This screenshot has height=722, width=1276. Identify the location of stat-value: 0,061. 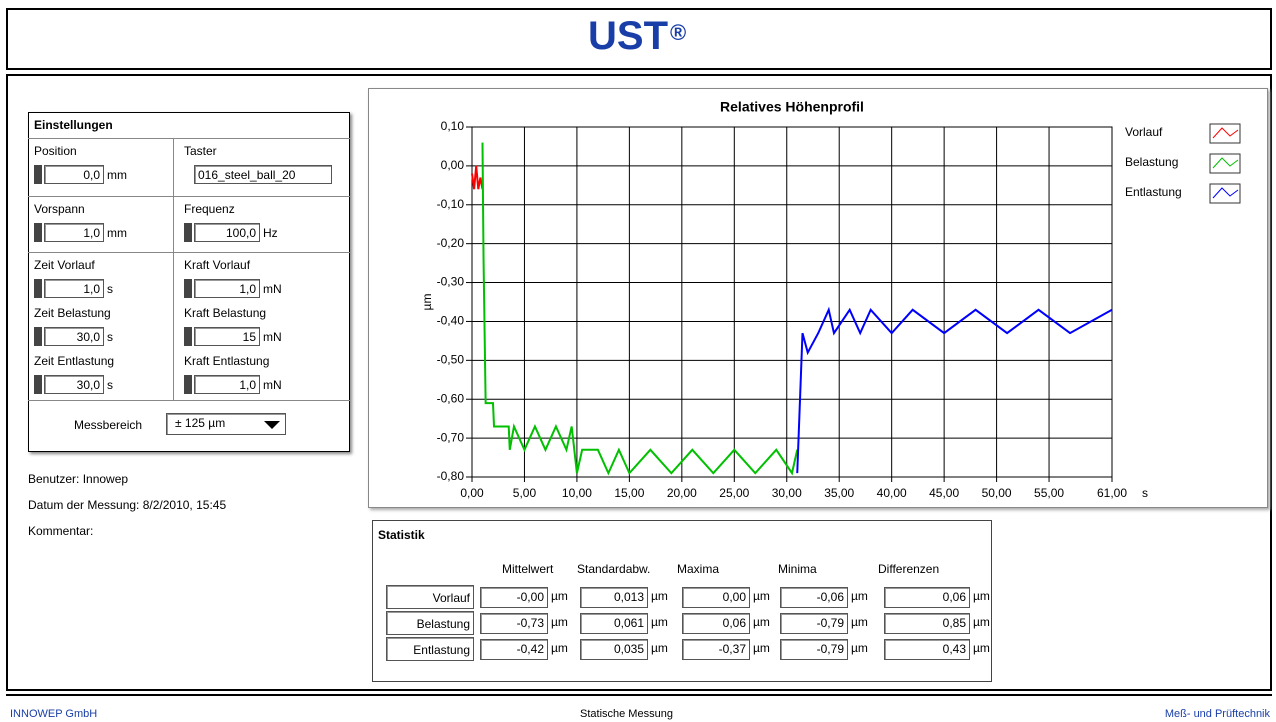
(614, 623).